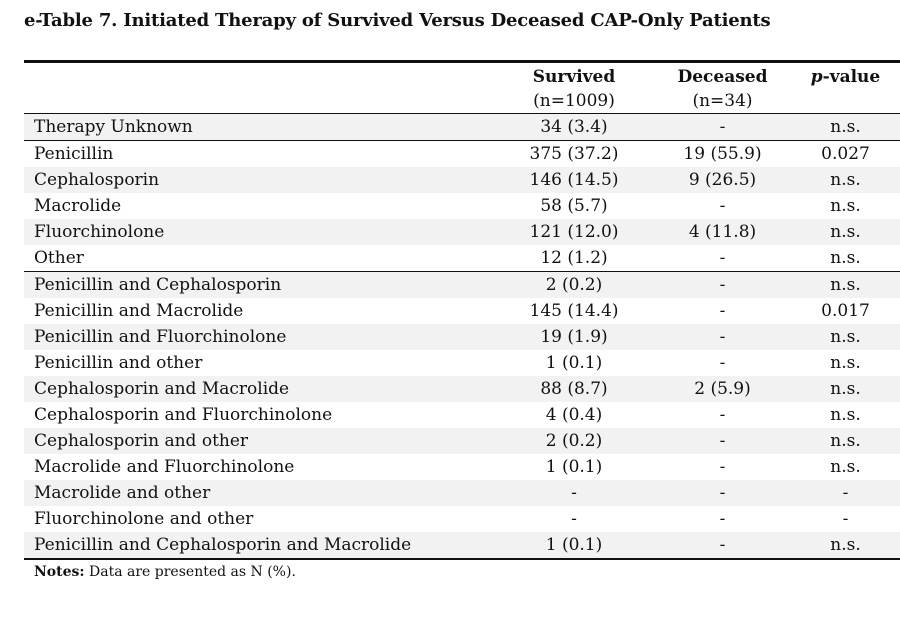  I want to click on header-pvalue: p-value, so click(845, 87).